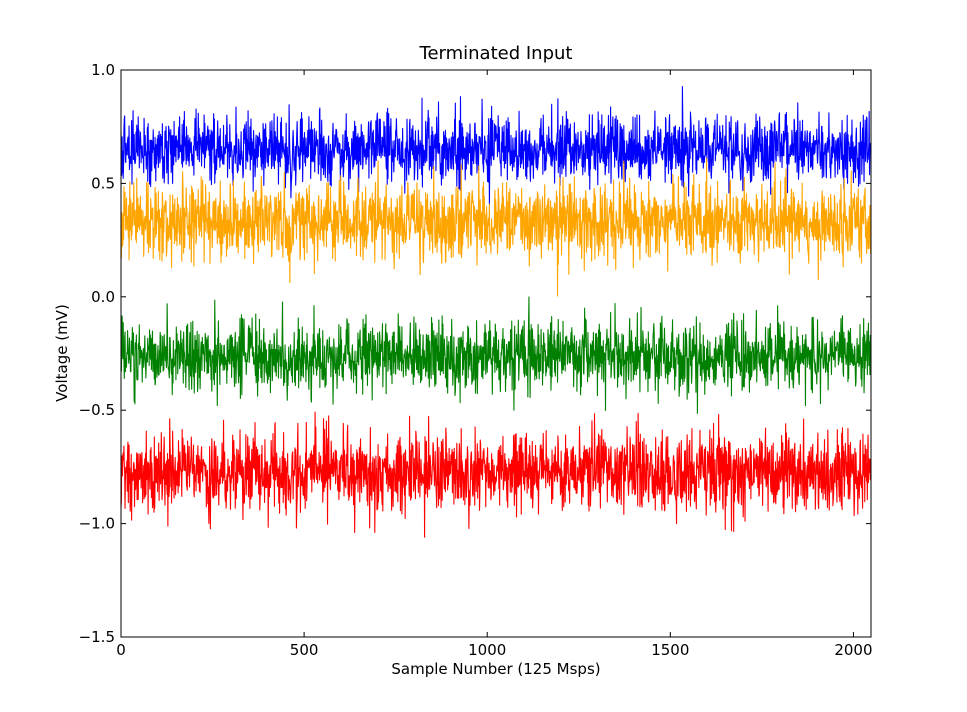 This screenshot has width=967, height=712. What do you see at coordinates (103, 183) in the screenshot?
I see `y-tick-label: 0.5` at bounding box center [103, 183].